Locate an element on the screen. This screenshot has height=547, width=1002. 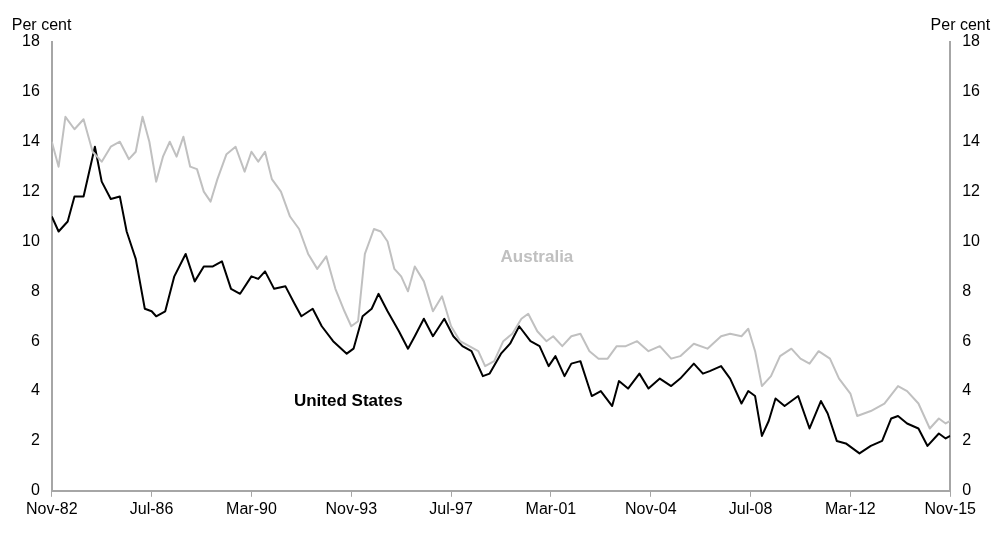
y-tick-label: 6 is located at coordinates (35, 340).